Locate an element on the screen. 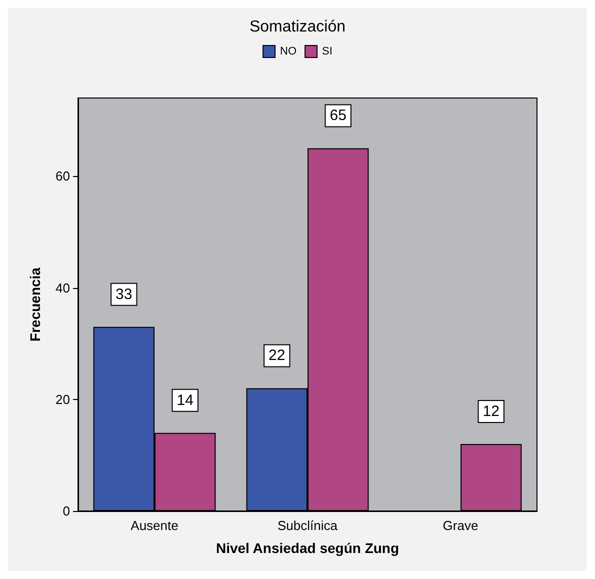 Image resolution: width=595 pixels, height=579 pixels. legend-label: SI is located at coordinates (327, 52).